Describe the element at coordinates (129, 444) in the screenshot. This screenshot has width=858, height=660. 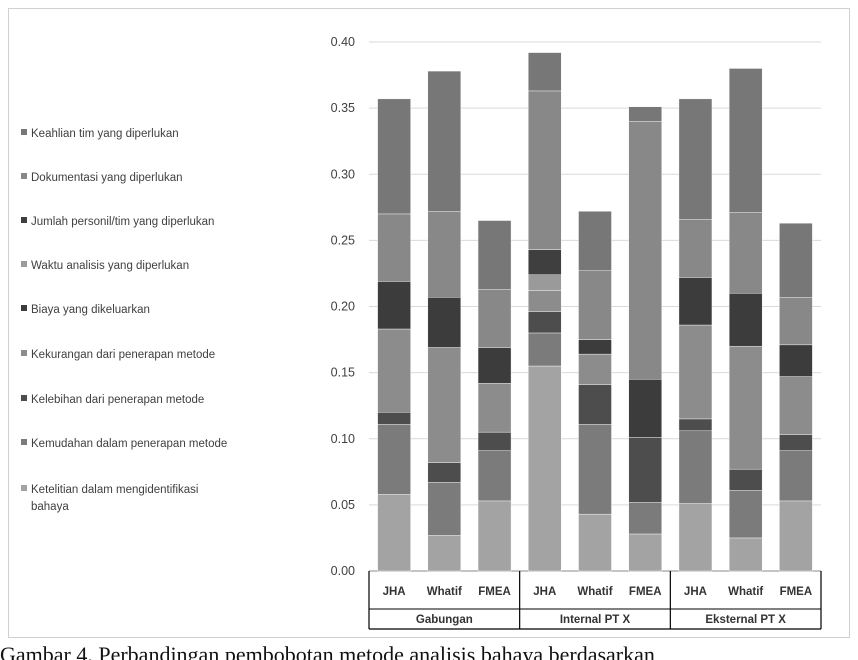
I see `legend-label: Kemudahan dalam penerapan metode` at that location.